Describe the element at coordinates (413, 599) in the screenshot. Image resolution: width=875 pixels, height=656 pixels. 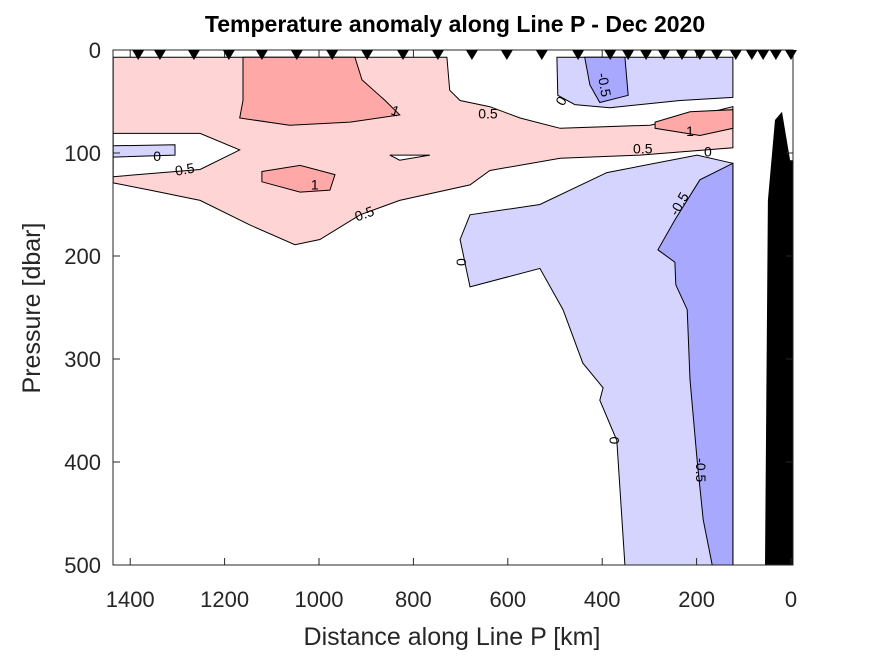
I see `x-tick-label: 800` at that location.